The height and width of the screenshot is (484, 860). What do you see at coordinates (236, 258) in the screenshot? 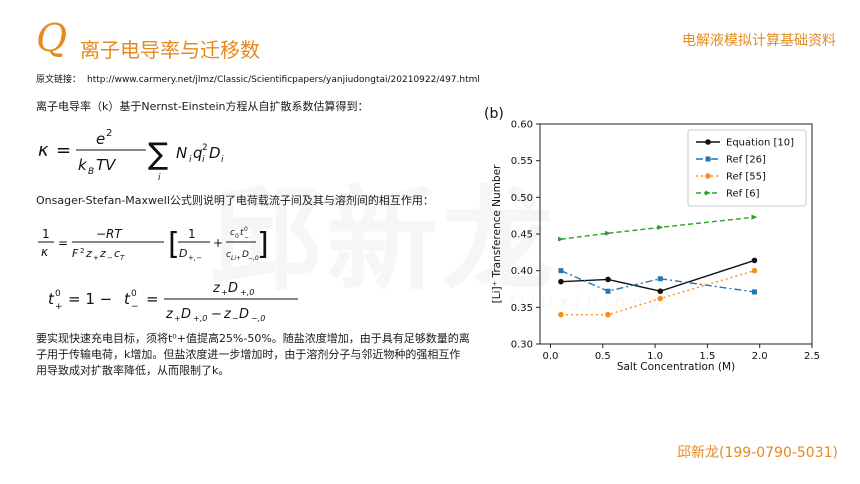
I see `svg-text: Li+` at bounding box center [236, 258].